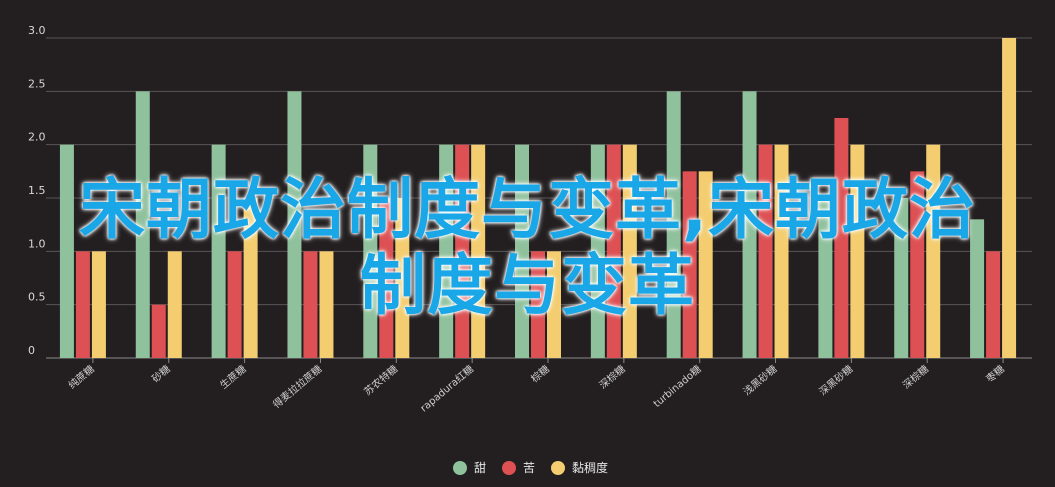 The height and width of the screenshot is (487, 1055). Describe the element at coordinates (590, 467) in the screenshot. I see `legend-label: 黏稠度` at that location.